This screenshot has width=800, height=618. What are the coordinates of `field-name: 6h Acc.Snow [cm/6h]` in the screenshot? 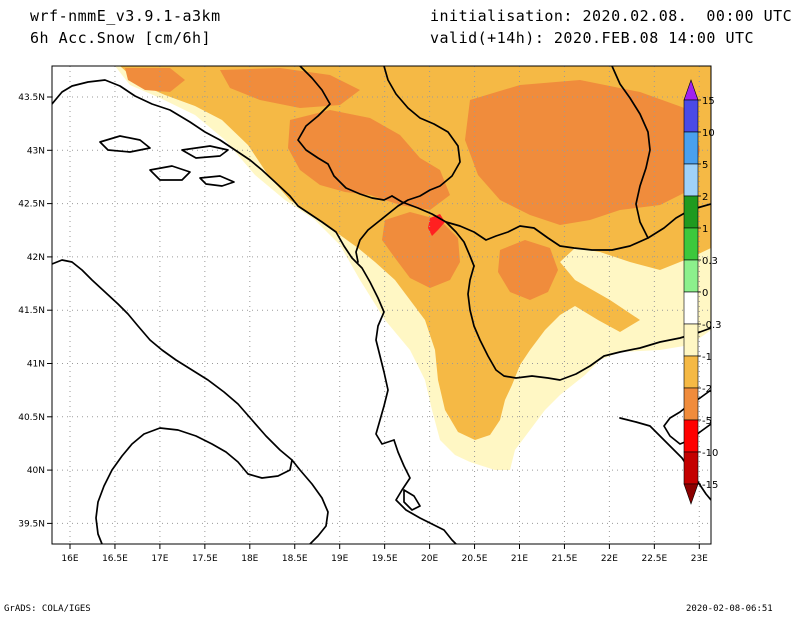 It's located at (121, 38).